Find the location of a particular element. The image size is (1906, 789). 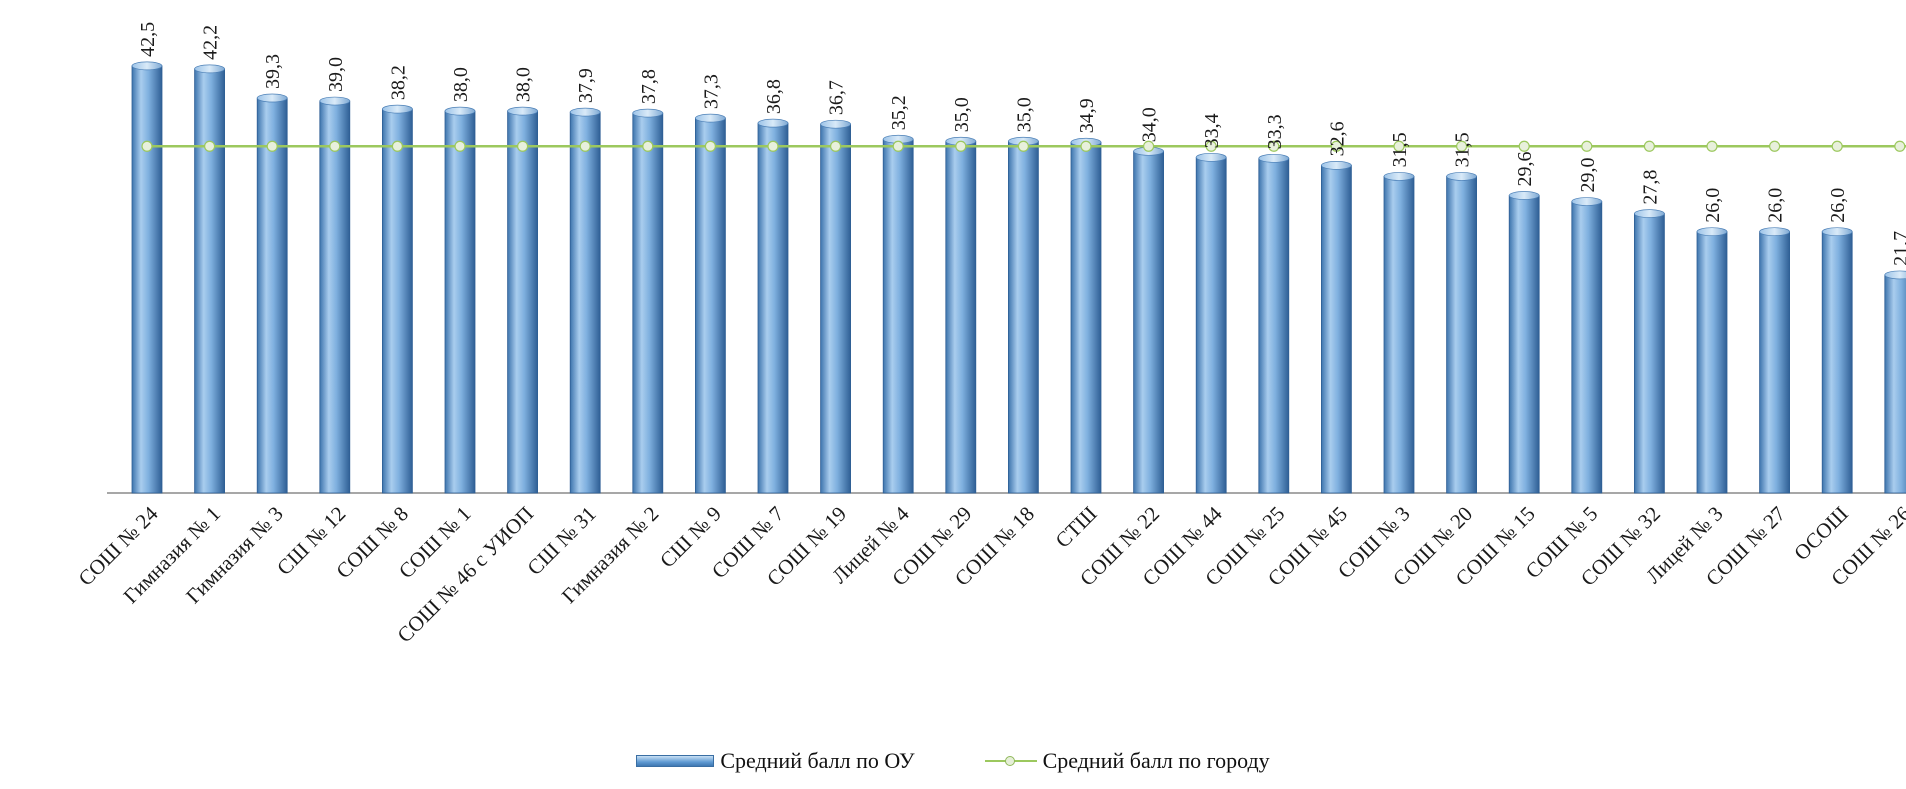

data-label: 27,8 is located at coordinates (1650, 187).